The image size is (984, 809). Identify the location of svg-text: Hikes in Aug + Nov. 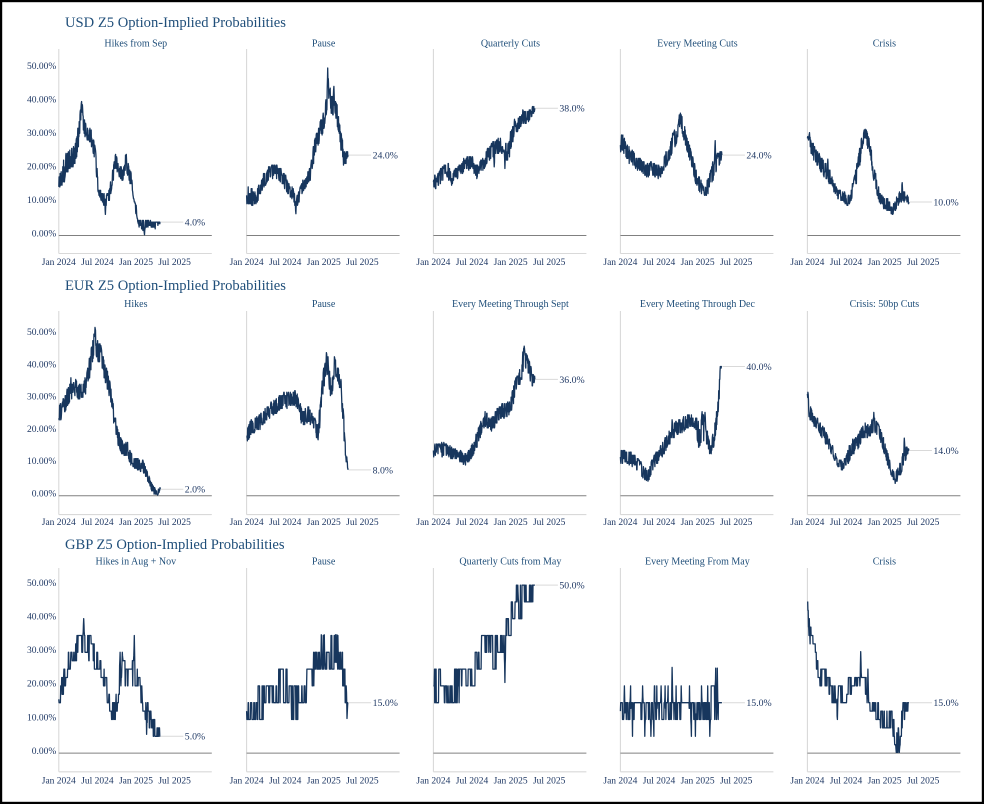
(135, 562).